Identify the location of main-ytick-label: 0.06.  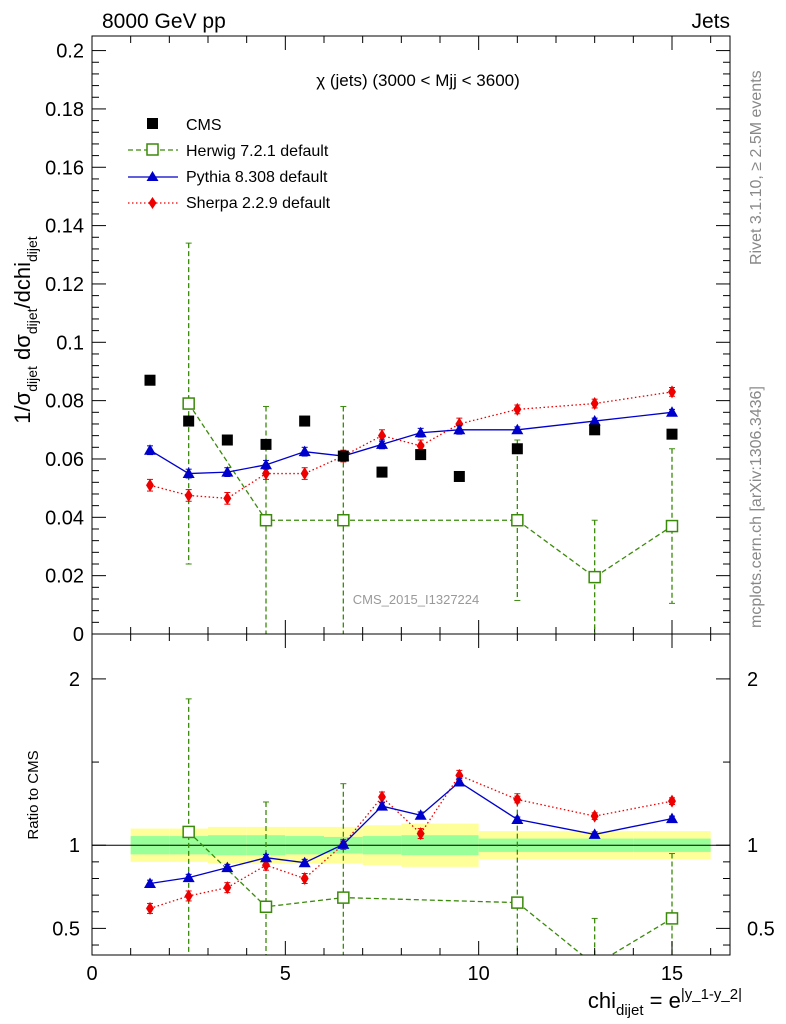
(64, 460).